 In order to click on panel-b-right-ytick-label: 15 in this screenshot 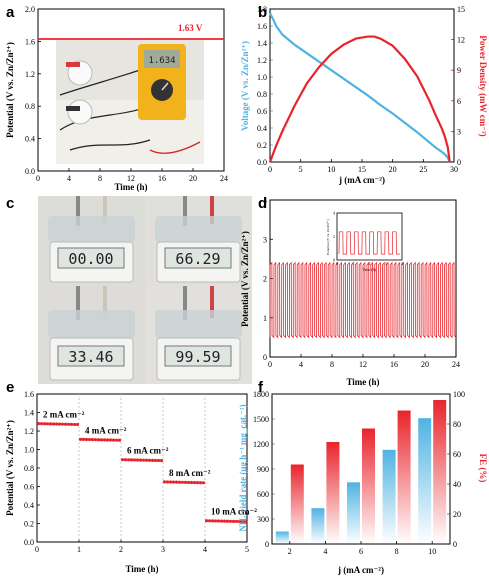, I will do `click(461, 9)`.